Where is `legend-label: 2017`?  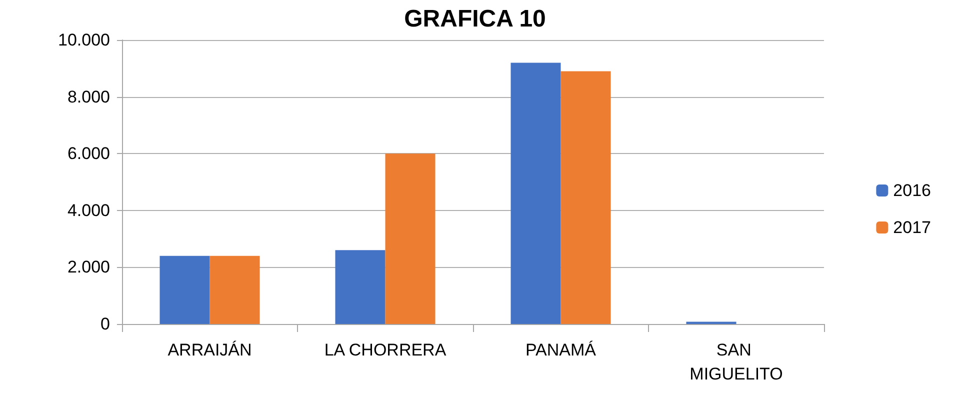
legend-label: 2017 is located at coordinates (912, 227).